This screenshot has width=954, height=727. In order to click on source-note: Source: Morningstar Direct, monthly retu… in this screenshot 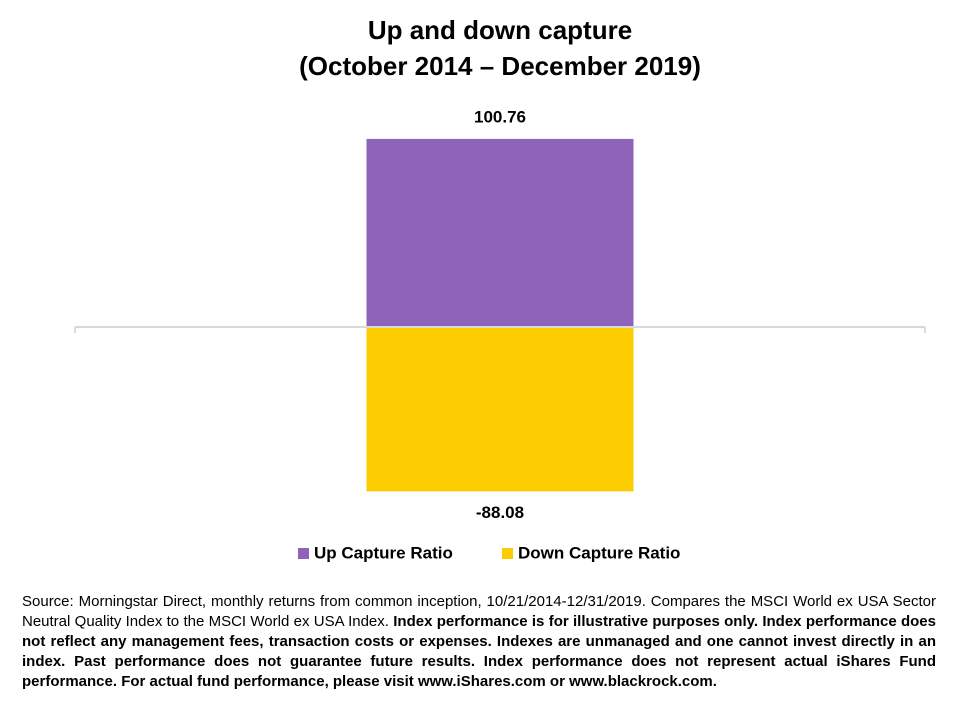, I will do `click(479, 611)`.